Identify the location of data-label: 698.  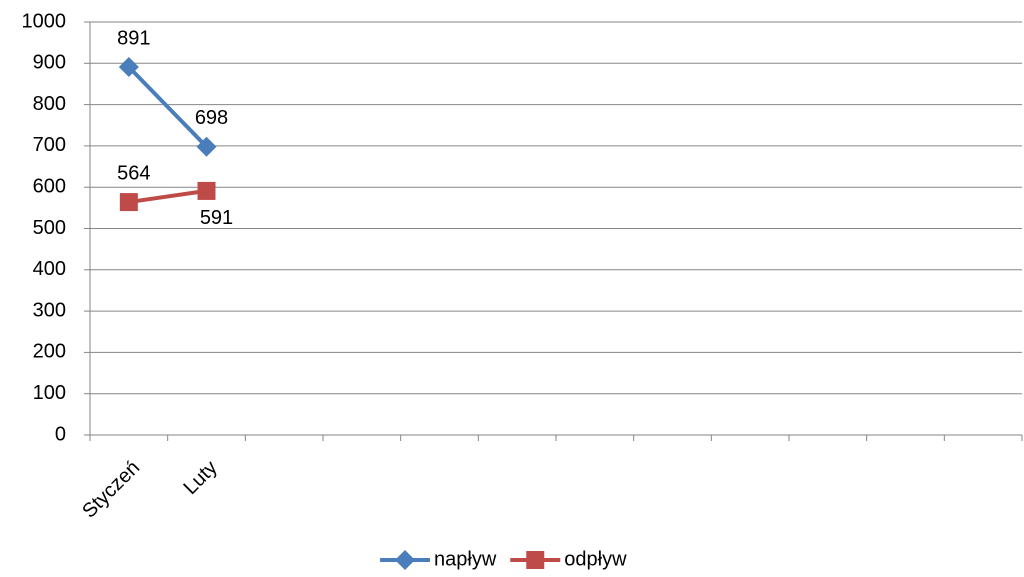
(211, 118).